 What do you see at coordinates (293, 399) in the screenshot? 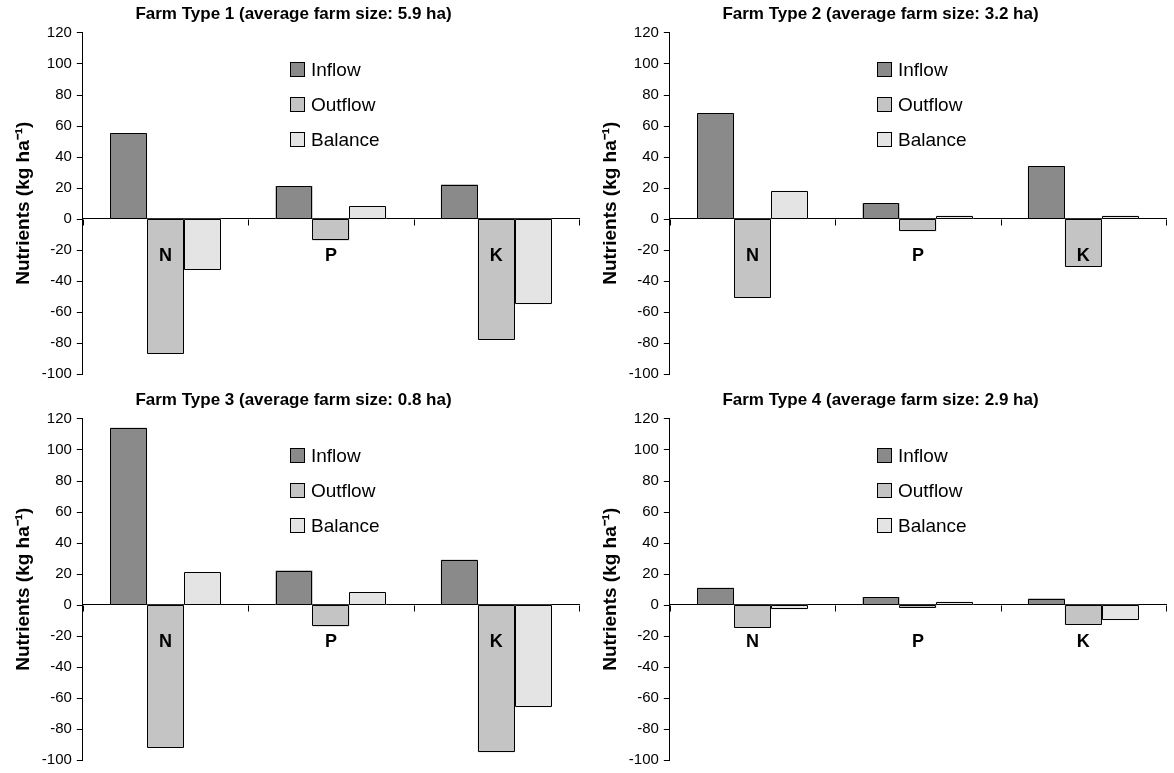
I see `chart-title: Farm Type 3 (average farm size: 0.8 ha)` at bounding box center [293, 399].